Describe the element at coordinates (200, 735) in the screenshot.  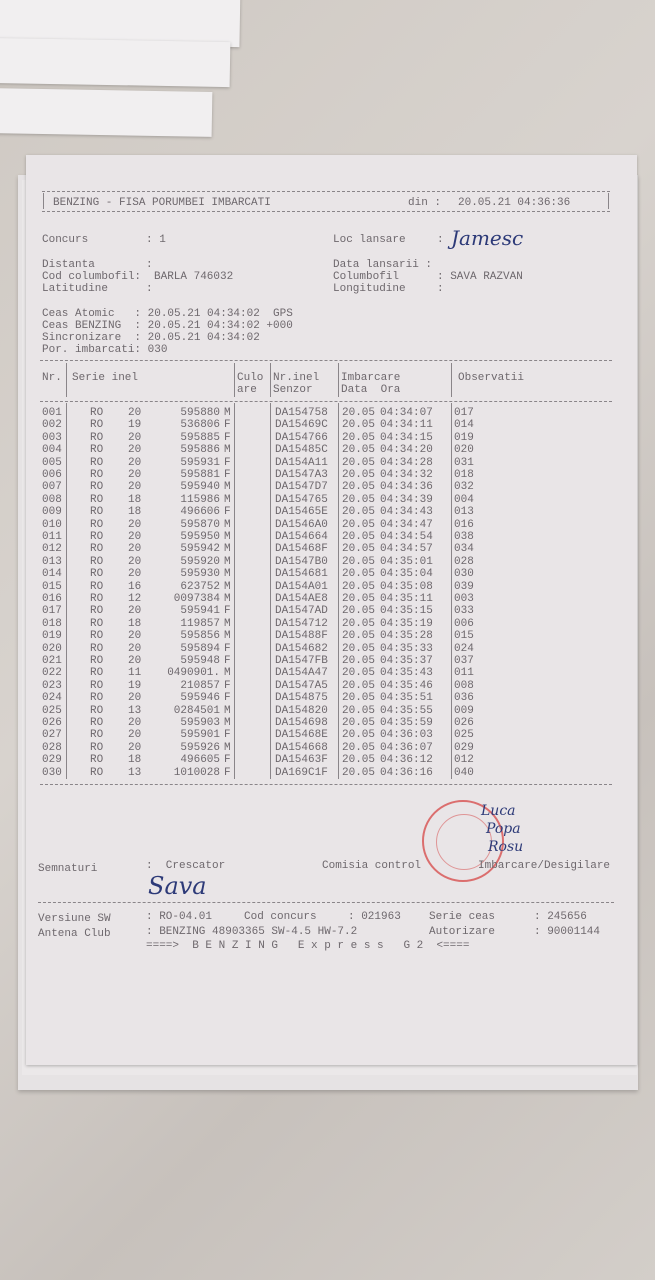
I see `cell-ring-number: 595901` at that location.